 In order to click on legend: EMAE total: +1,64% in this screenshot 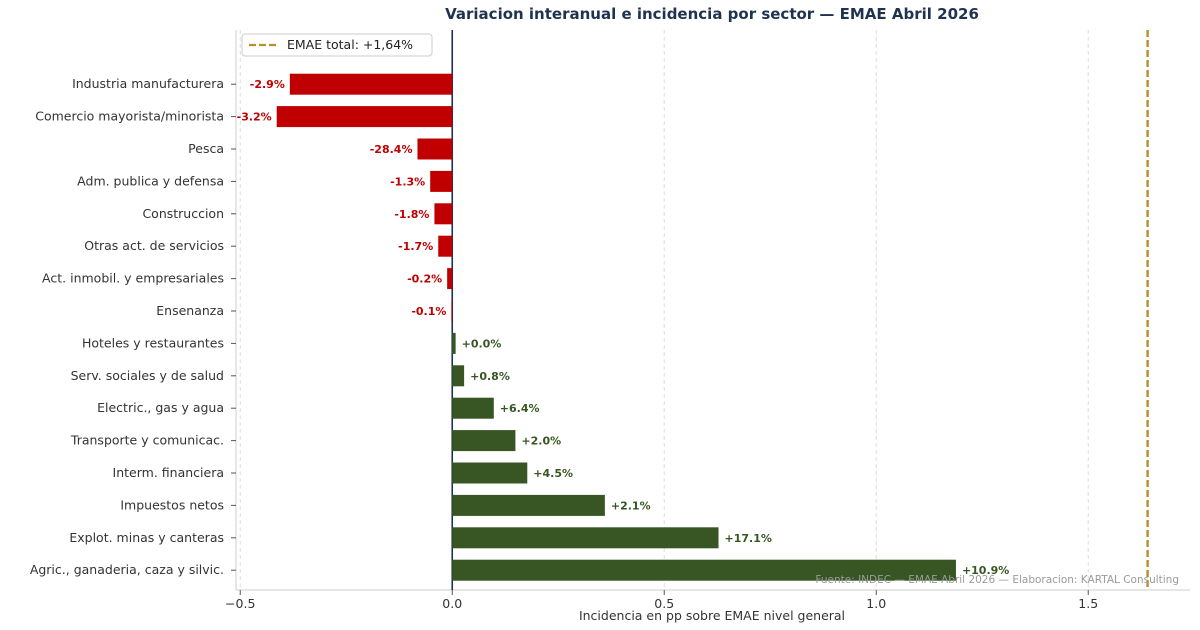, I will do `click(337, 45)`.